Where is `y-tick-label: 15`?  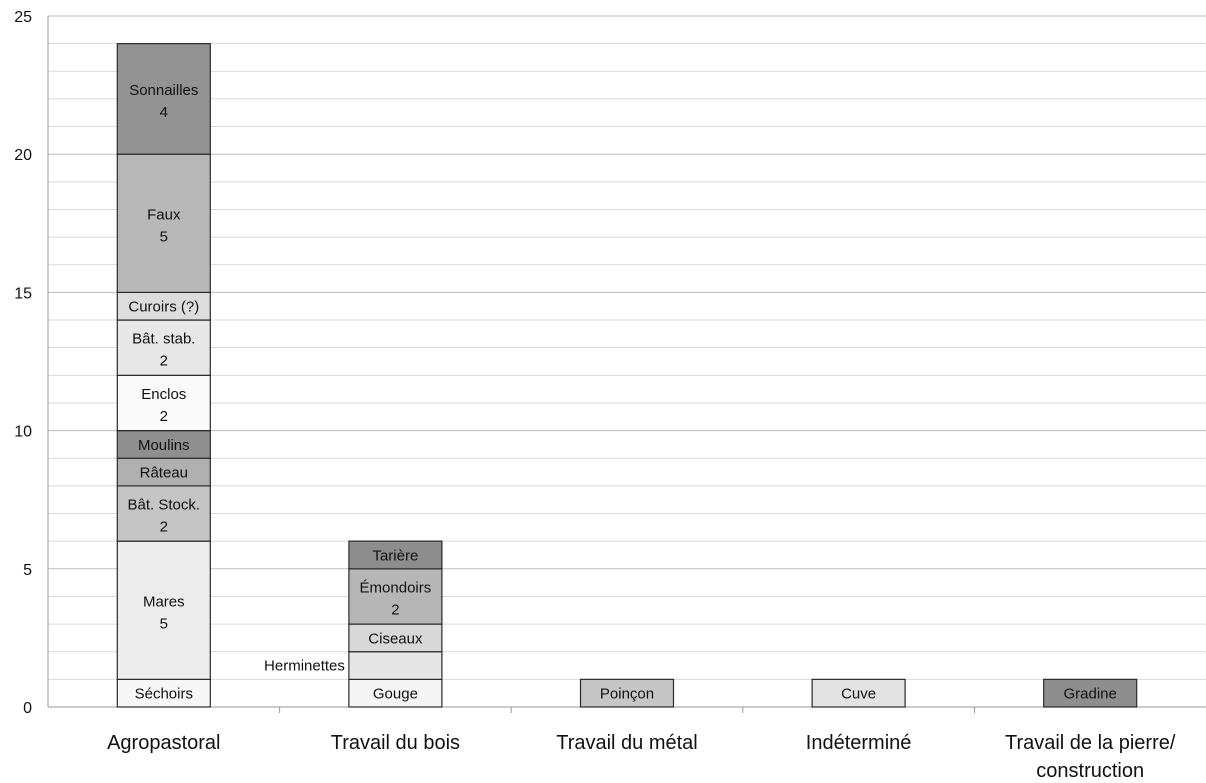
y-tick-label: 15 is located at coordinates (23, 293).